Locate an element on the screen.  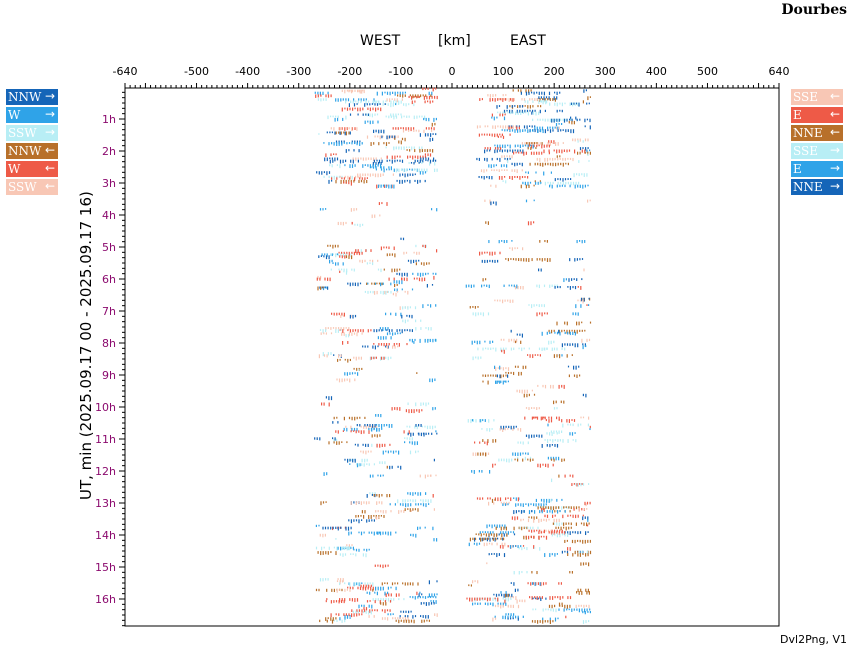
y-tick-label: 13h is located at coordinates (105, 503).